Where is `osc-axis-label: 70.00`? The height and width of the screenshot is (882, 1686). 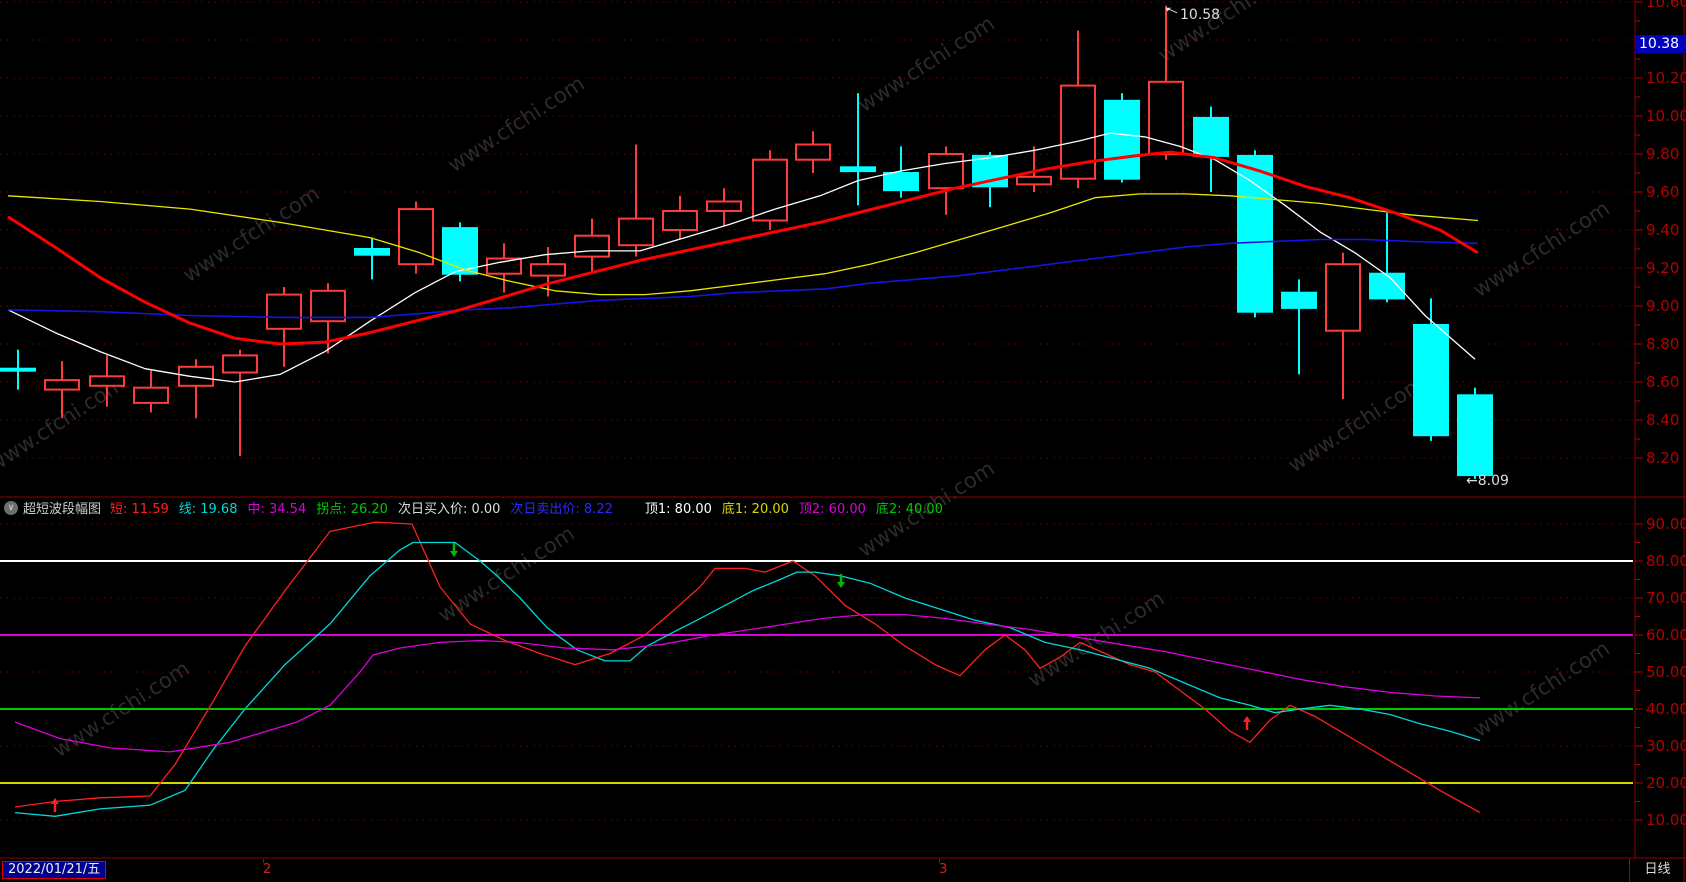 osc-axis-label: 70.00 is located at coordinates (1666, 598).